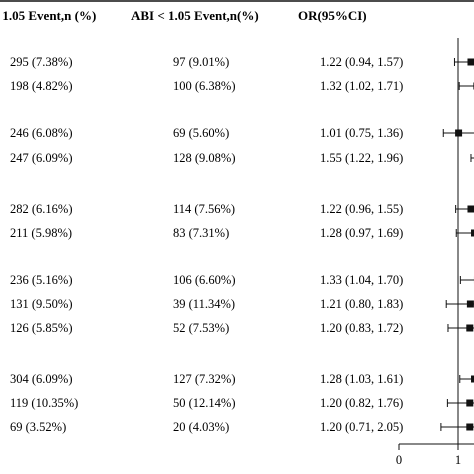  I want to click on cell-normal-abi: 247 (6.09%), so click(41, 158).